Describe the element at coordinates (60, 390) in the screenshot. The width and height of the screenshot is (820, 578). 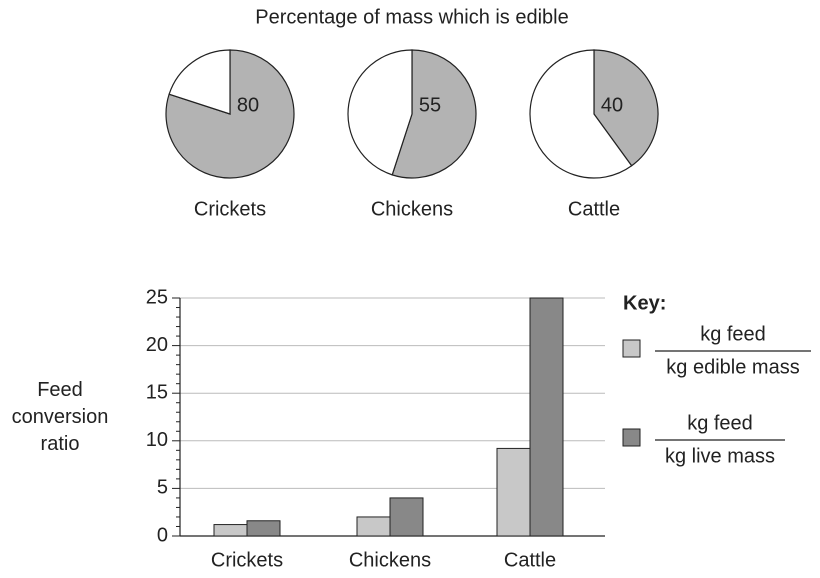
I see `y-axis-label-line: Feed` at that location.